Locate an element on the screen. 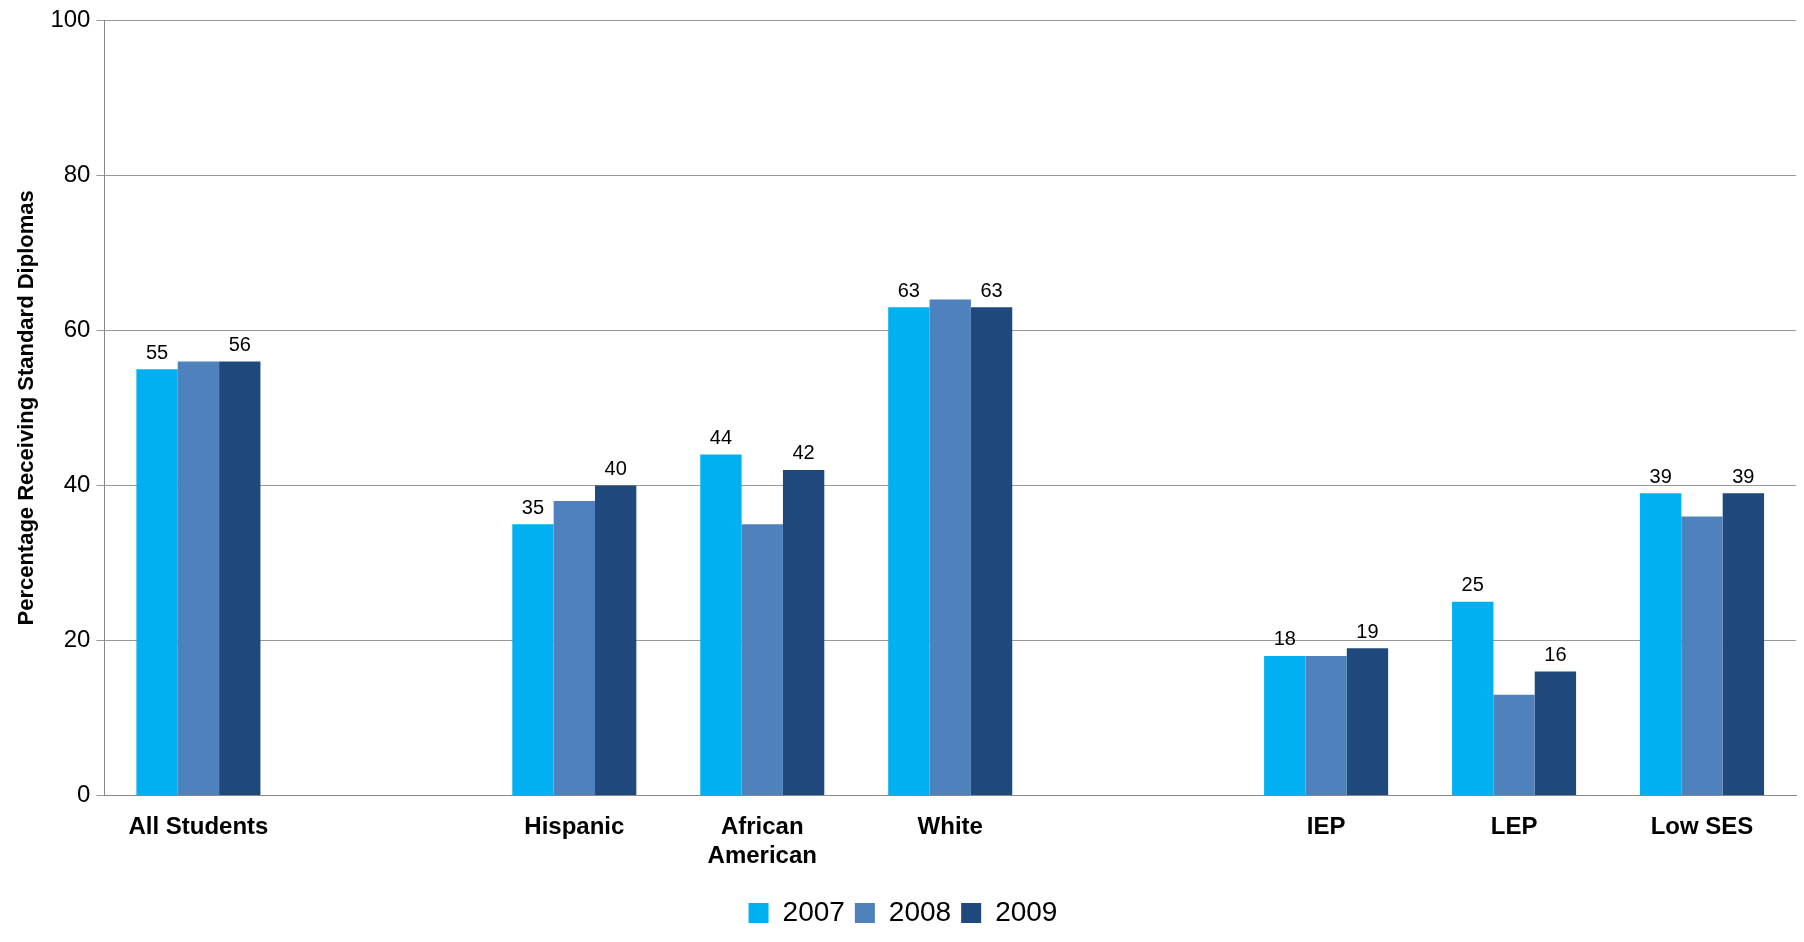  legend-label: 2009 is located at coordinates (1026, 911).